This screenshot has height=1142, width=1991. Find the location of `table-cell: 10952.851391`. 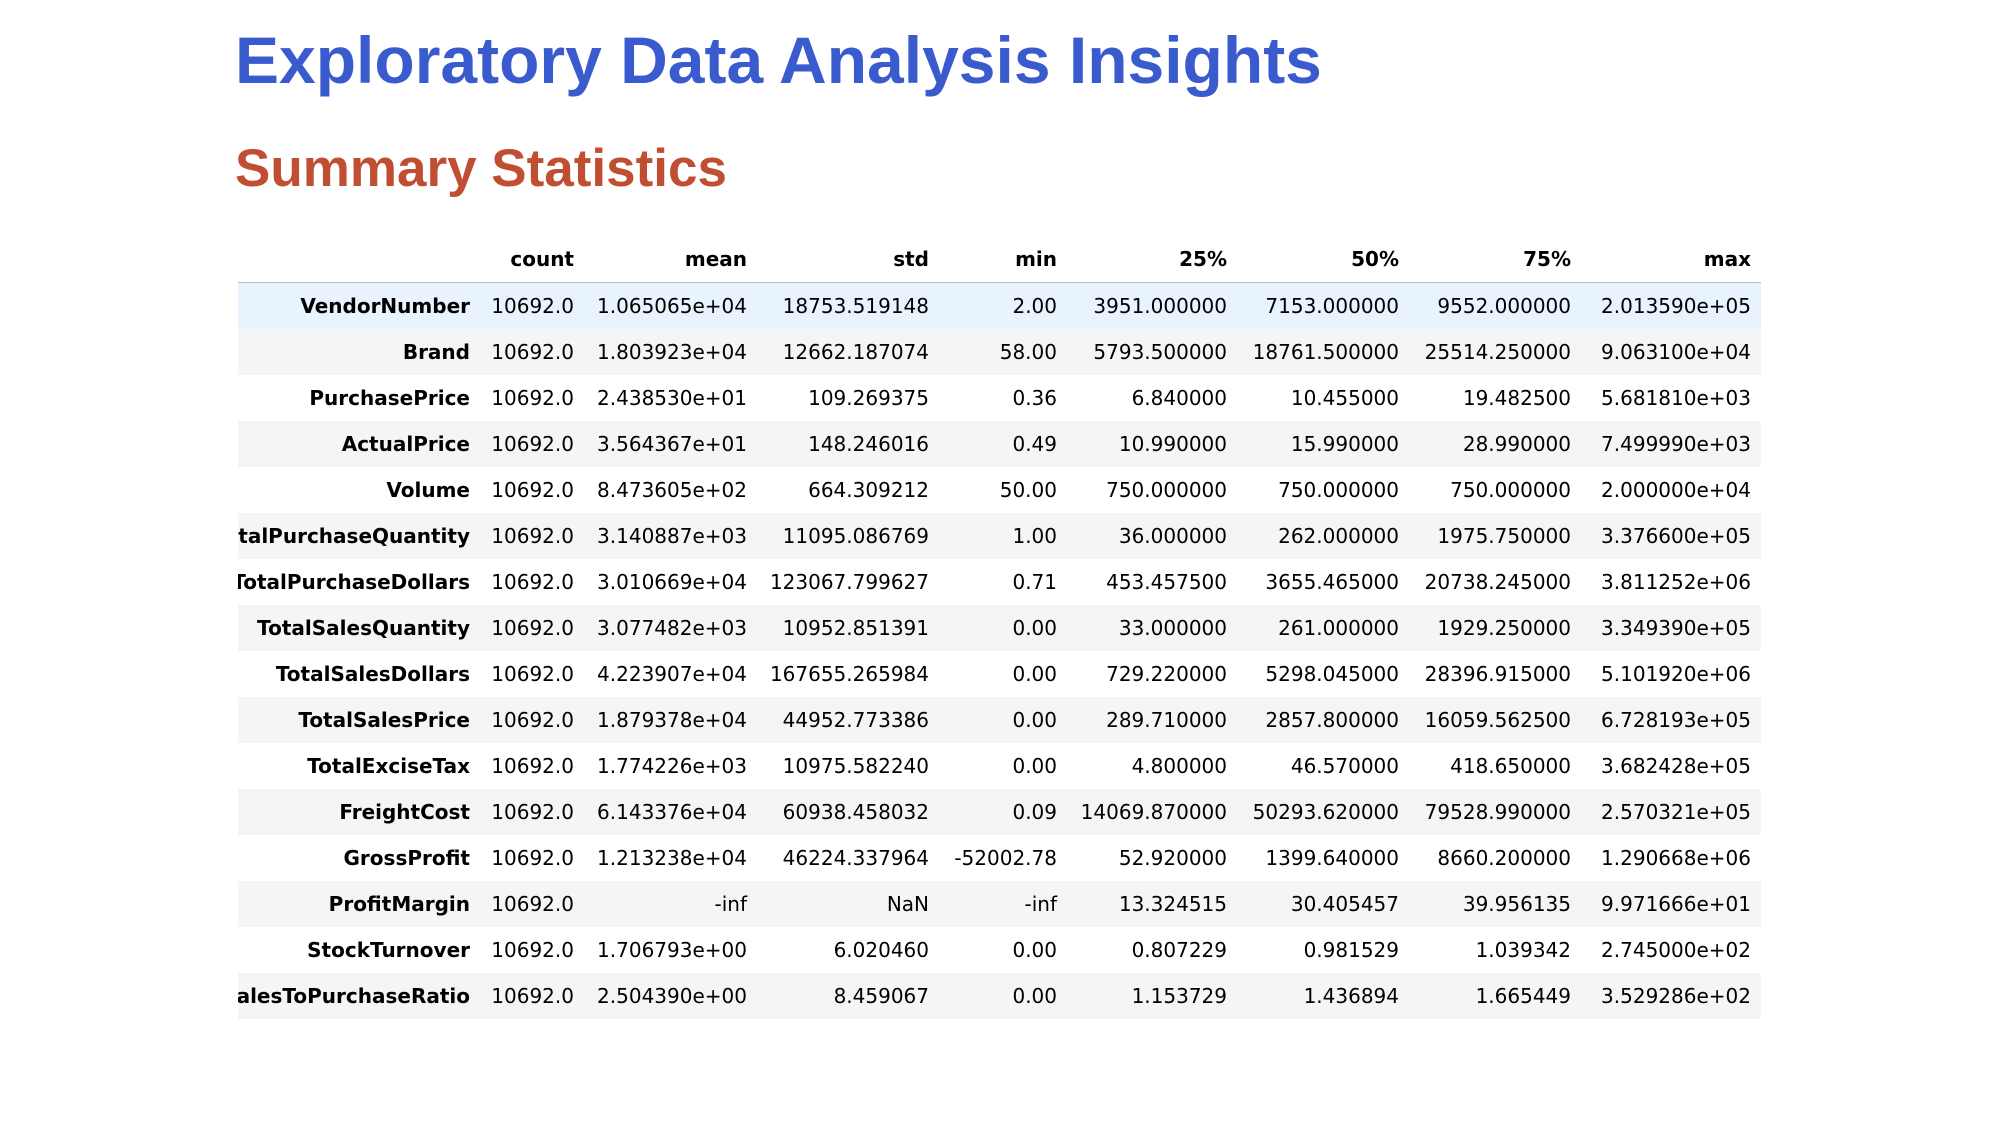

table-cell: 10952.851391 is located at coordinates (855, 628).